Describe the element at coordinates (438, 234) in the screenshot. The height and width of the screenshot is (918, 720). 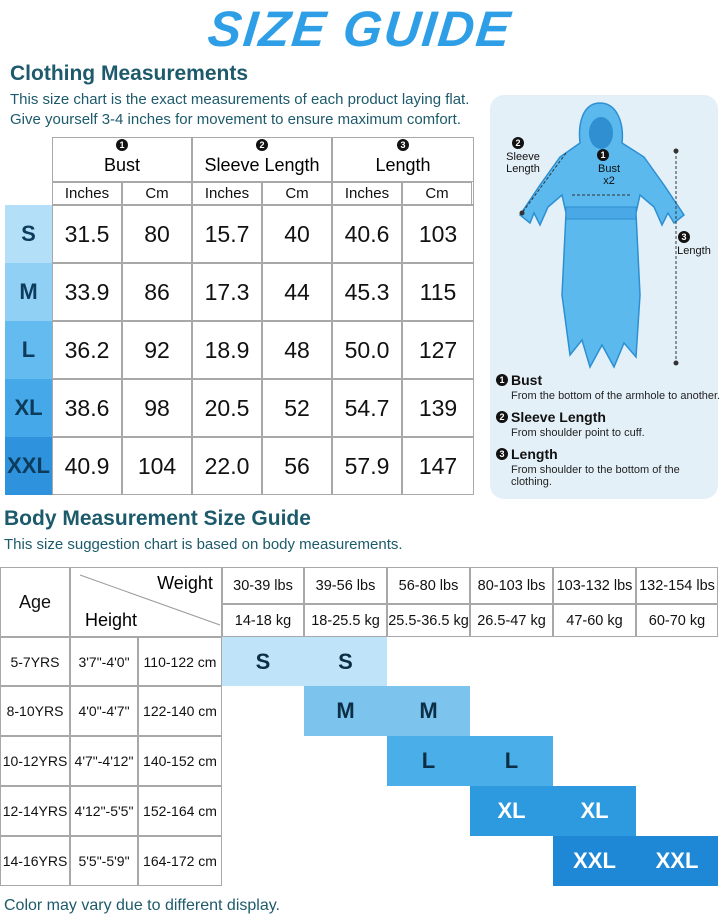
I see `measure-cell: 103` at that location.